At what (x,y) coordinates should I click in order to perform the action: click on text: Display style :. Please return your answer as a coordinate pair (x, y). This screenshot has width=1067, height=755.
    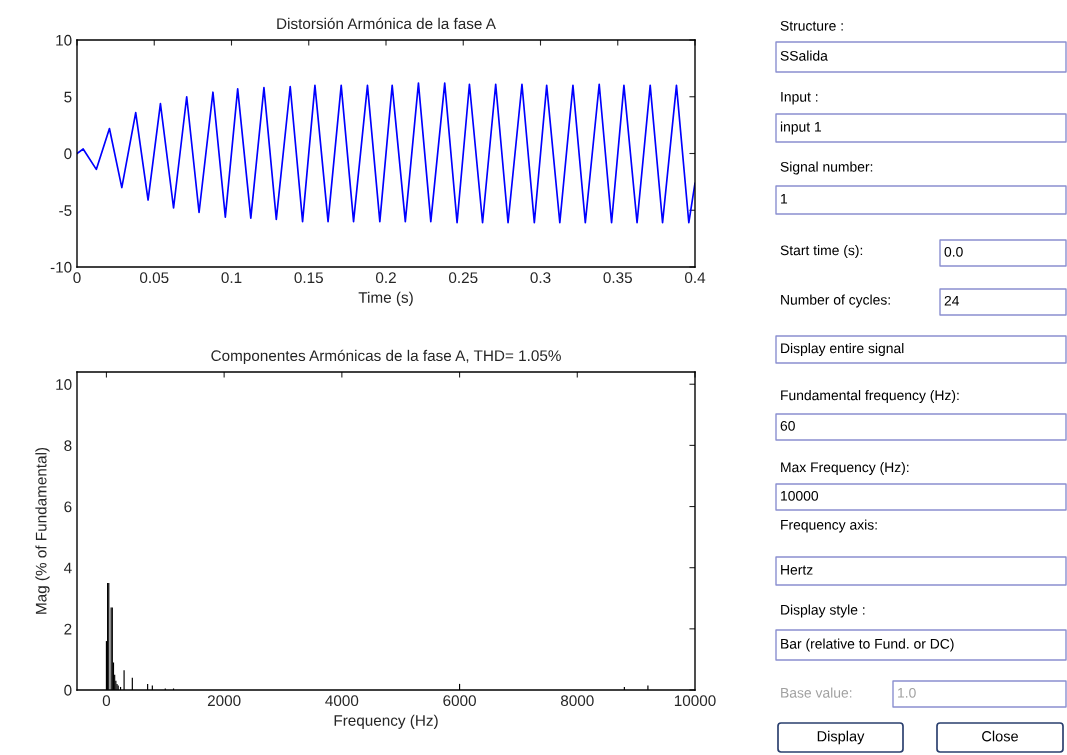
    Looking at the image, I should click on (823, 611).